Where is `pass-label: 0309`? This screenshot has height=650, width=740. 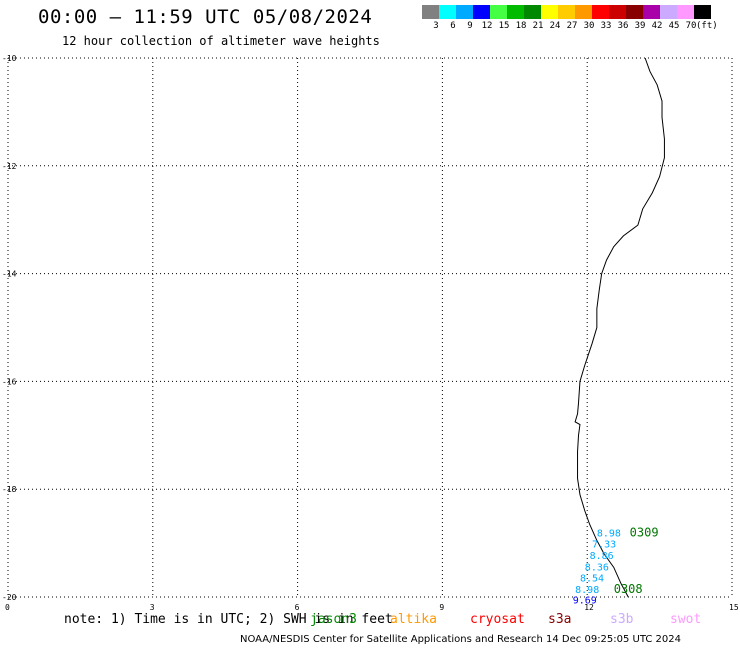
pass-label: 0309 is located at coordinates (644, 532).